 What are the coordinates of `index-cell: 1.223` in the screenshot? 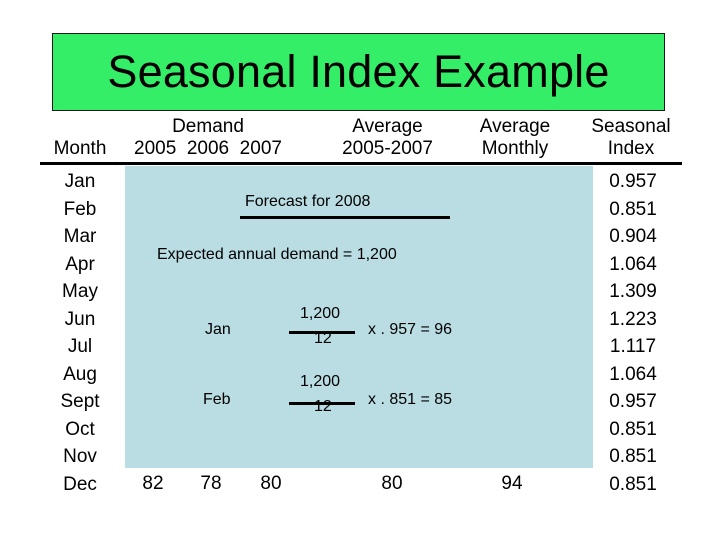 It's located at (633, 319).